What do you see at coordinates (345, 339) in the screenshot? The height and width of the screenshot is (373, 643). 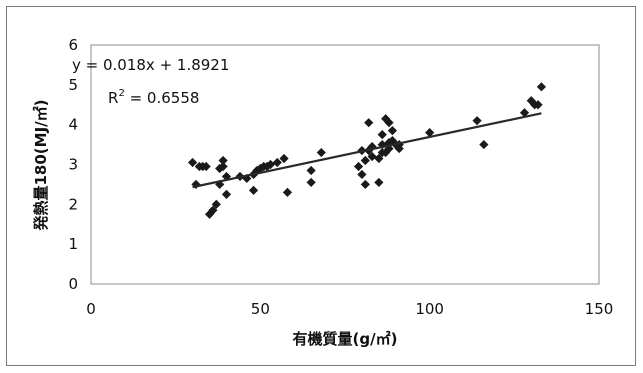 I see `x-axis-label: 有機質量(g/㎡)` at bounding box center [345, 339].